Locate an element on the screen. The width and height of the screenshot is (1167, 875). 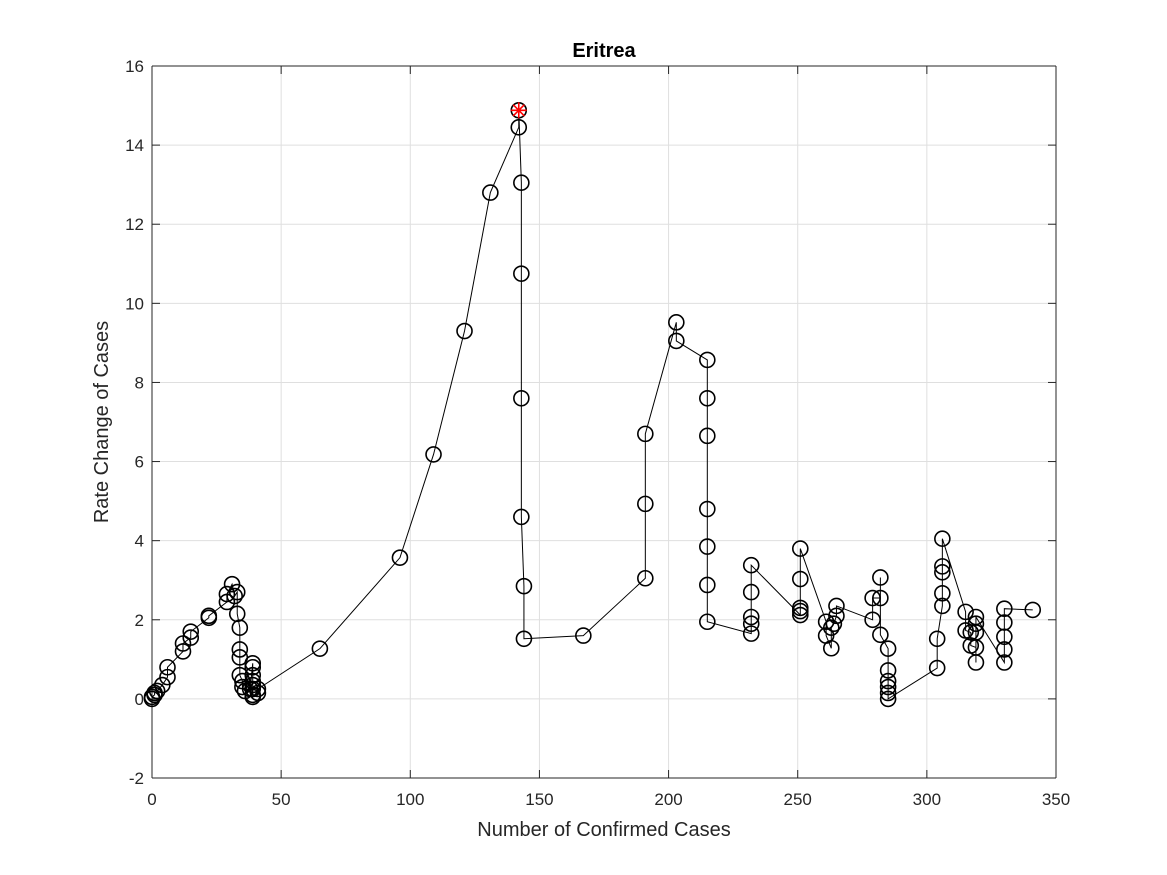
x-tick-label: 300 is located at coordinates (927, 799).